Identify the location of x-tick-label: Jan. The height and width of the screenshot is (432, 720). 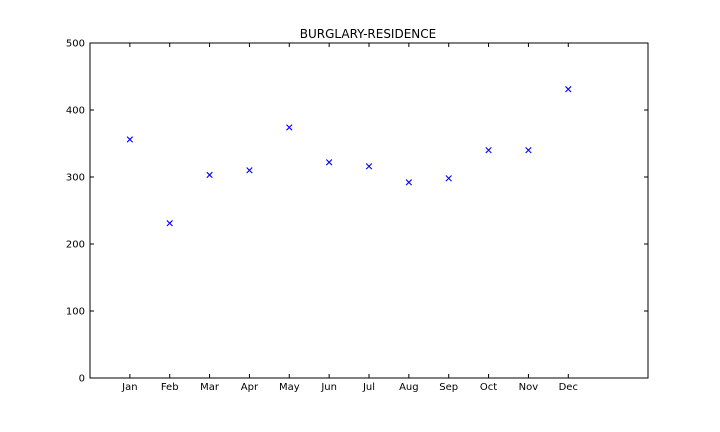
(129, 387).